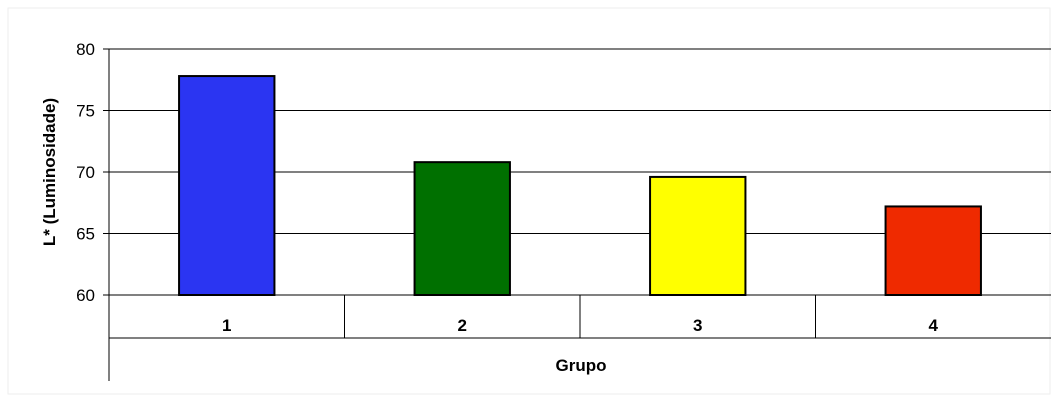  I want to click on y-tick-label: 65, so click(85, 234).